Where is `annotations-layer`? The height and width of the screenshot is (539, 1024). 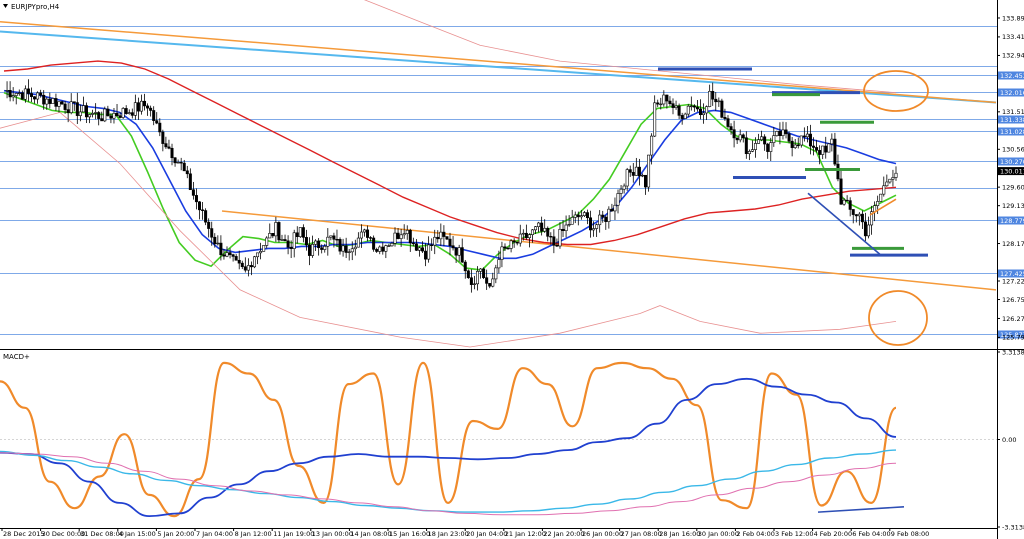 annotations-layer is located at coordinates (793, 206).